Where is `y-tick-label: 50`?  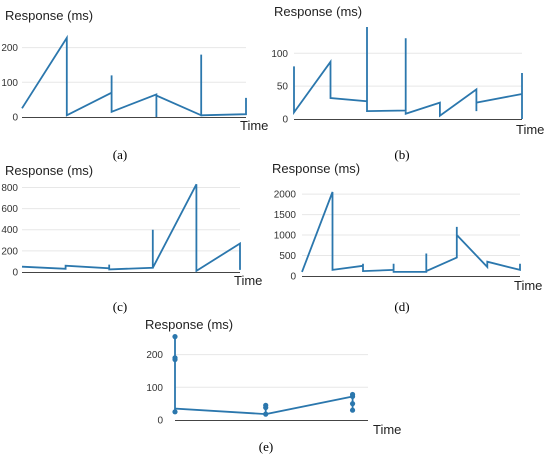 y-tick-label: 50 is located at coordinates (283, 87).